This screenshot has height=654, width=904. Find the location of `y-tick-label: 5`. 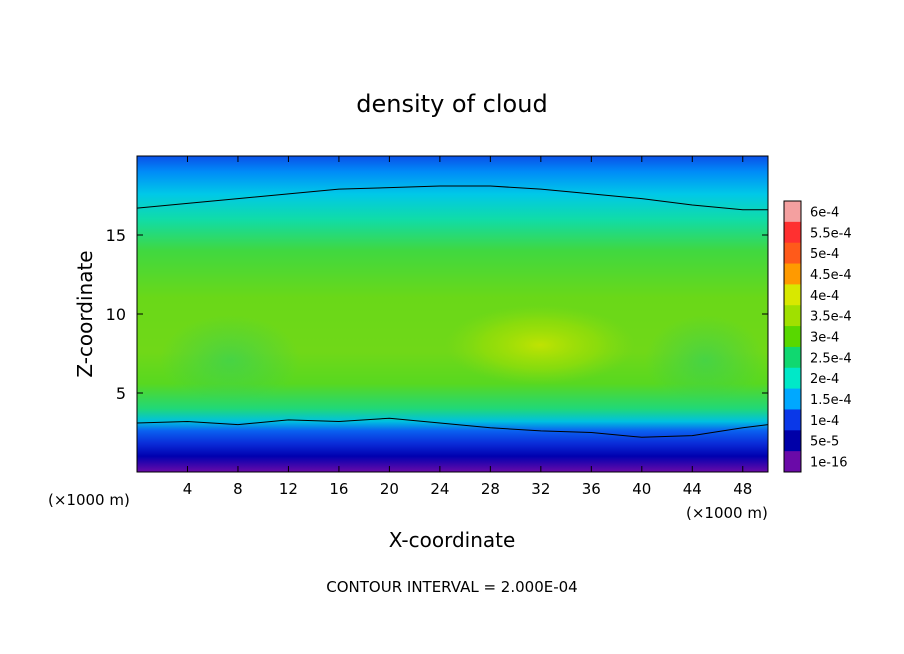

y-tick-label: 5 is located at coordinates (121, 393).